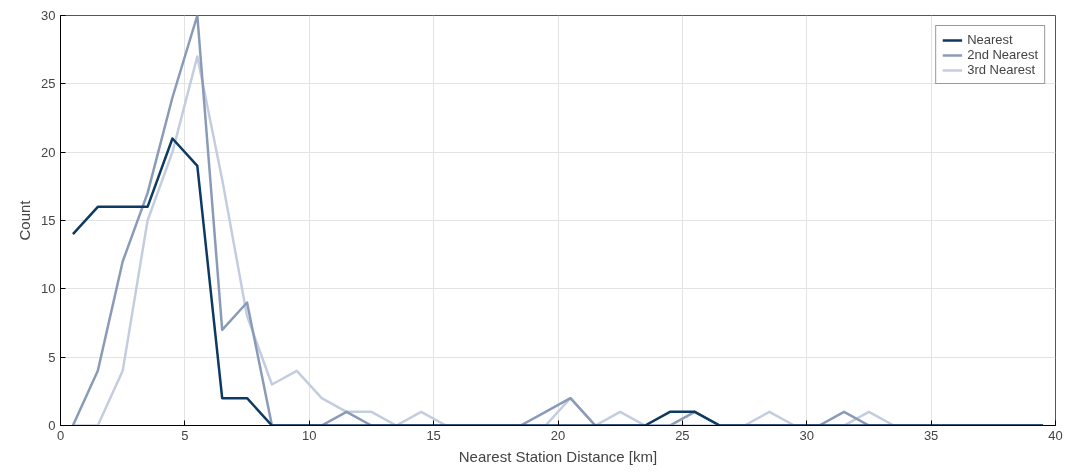 This screenshot has height=475, width=1075. Describe the element at coordinates (48, 152) in the screenshot. I see `y-tick-label: 20` at that location.